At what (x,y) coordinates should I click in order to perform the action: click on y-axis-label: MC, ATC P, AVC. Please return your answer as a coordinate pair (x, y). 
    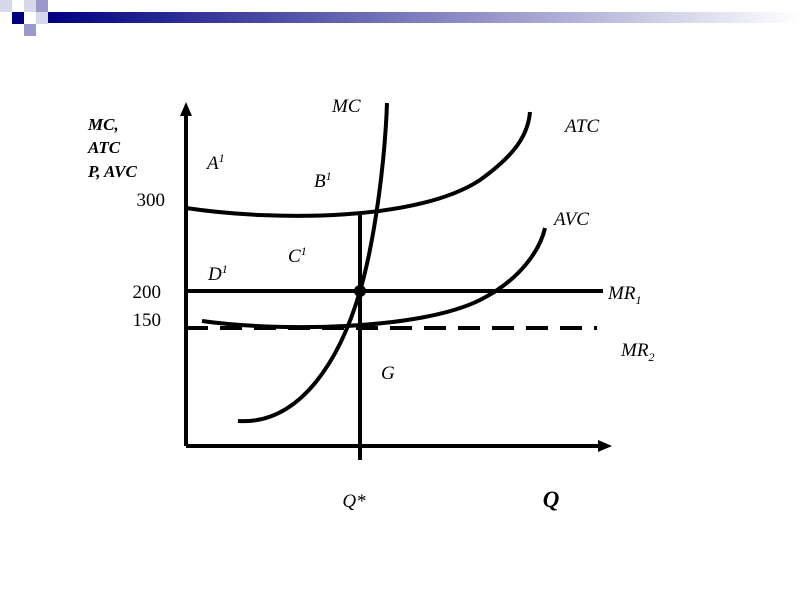
    Looking at the image, I should click on (112, 148).